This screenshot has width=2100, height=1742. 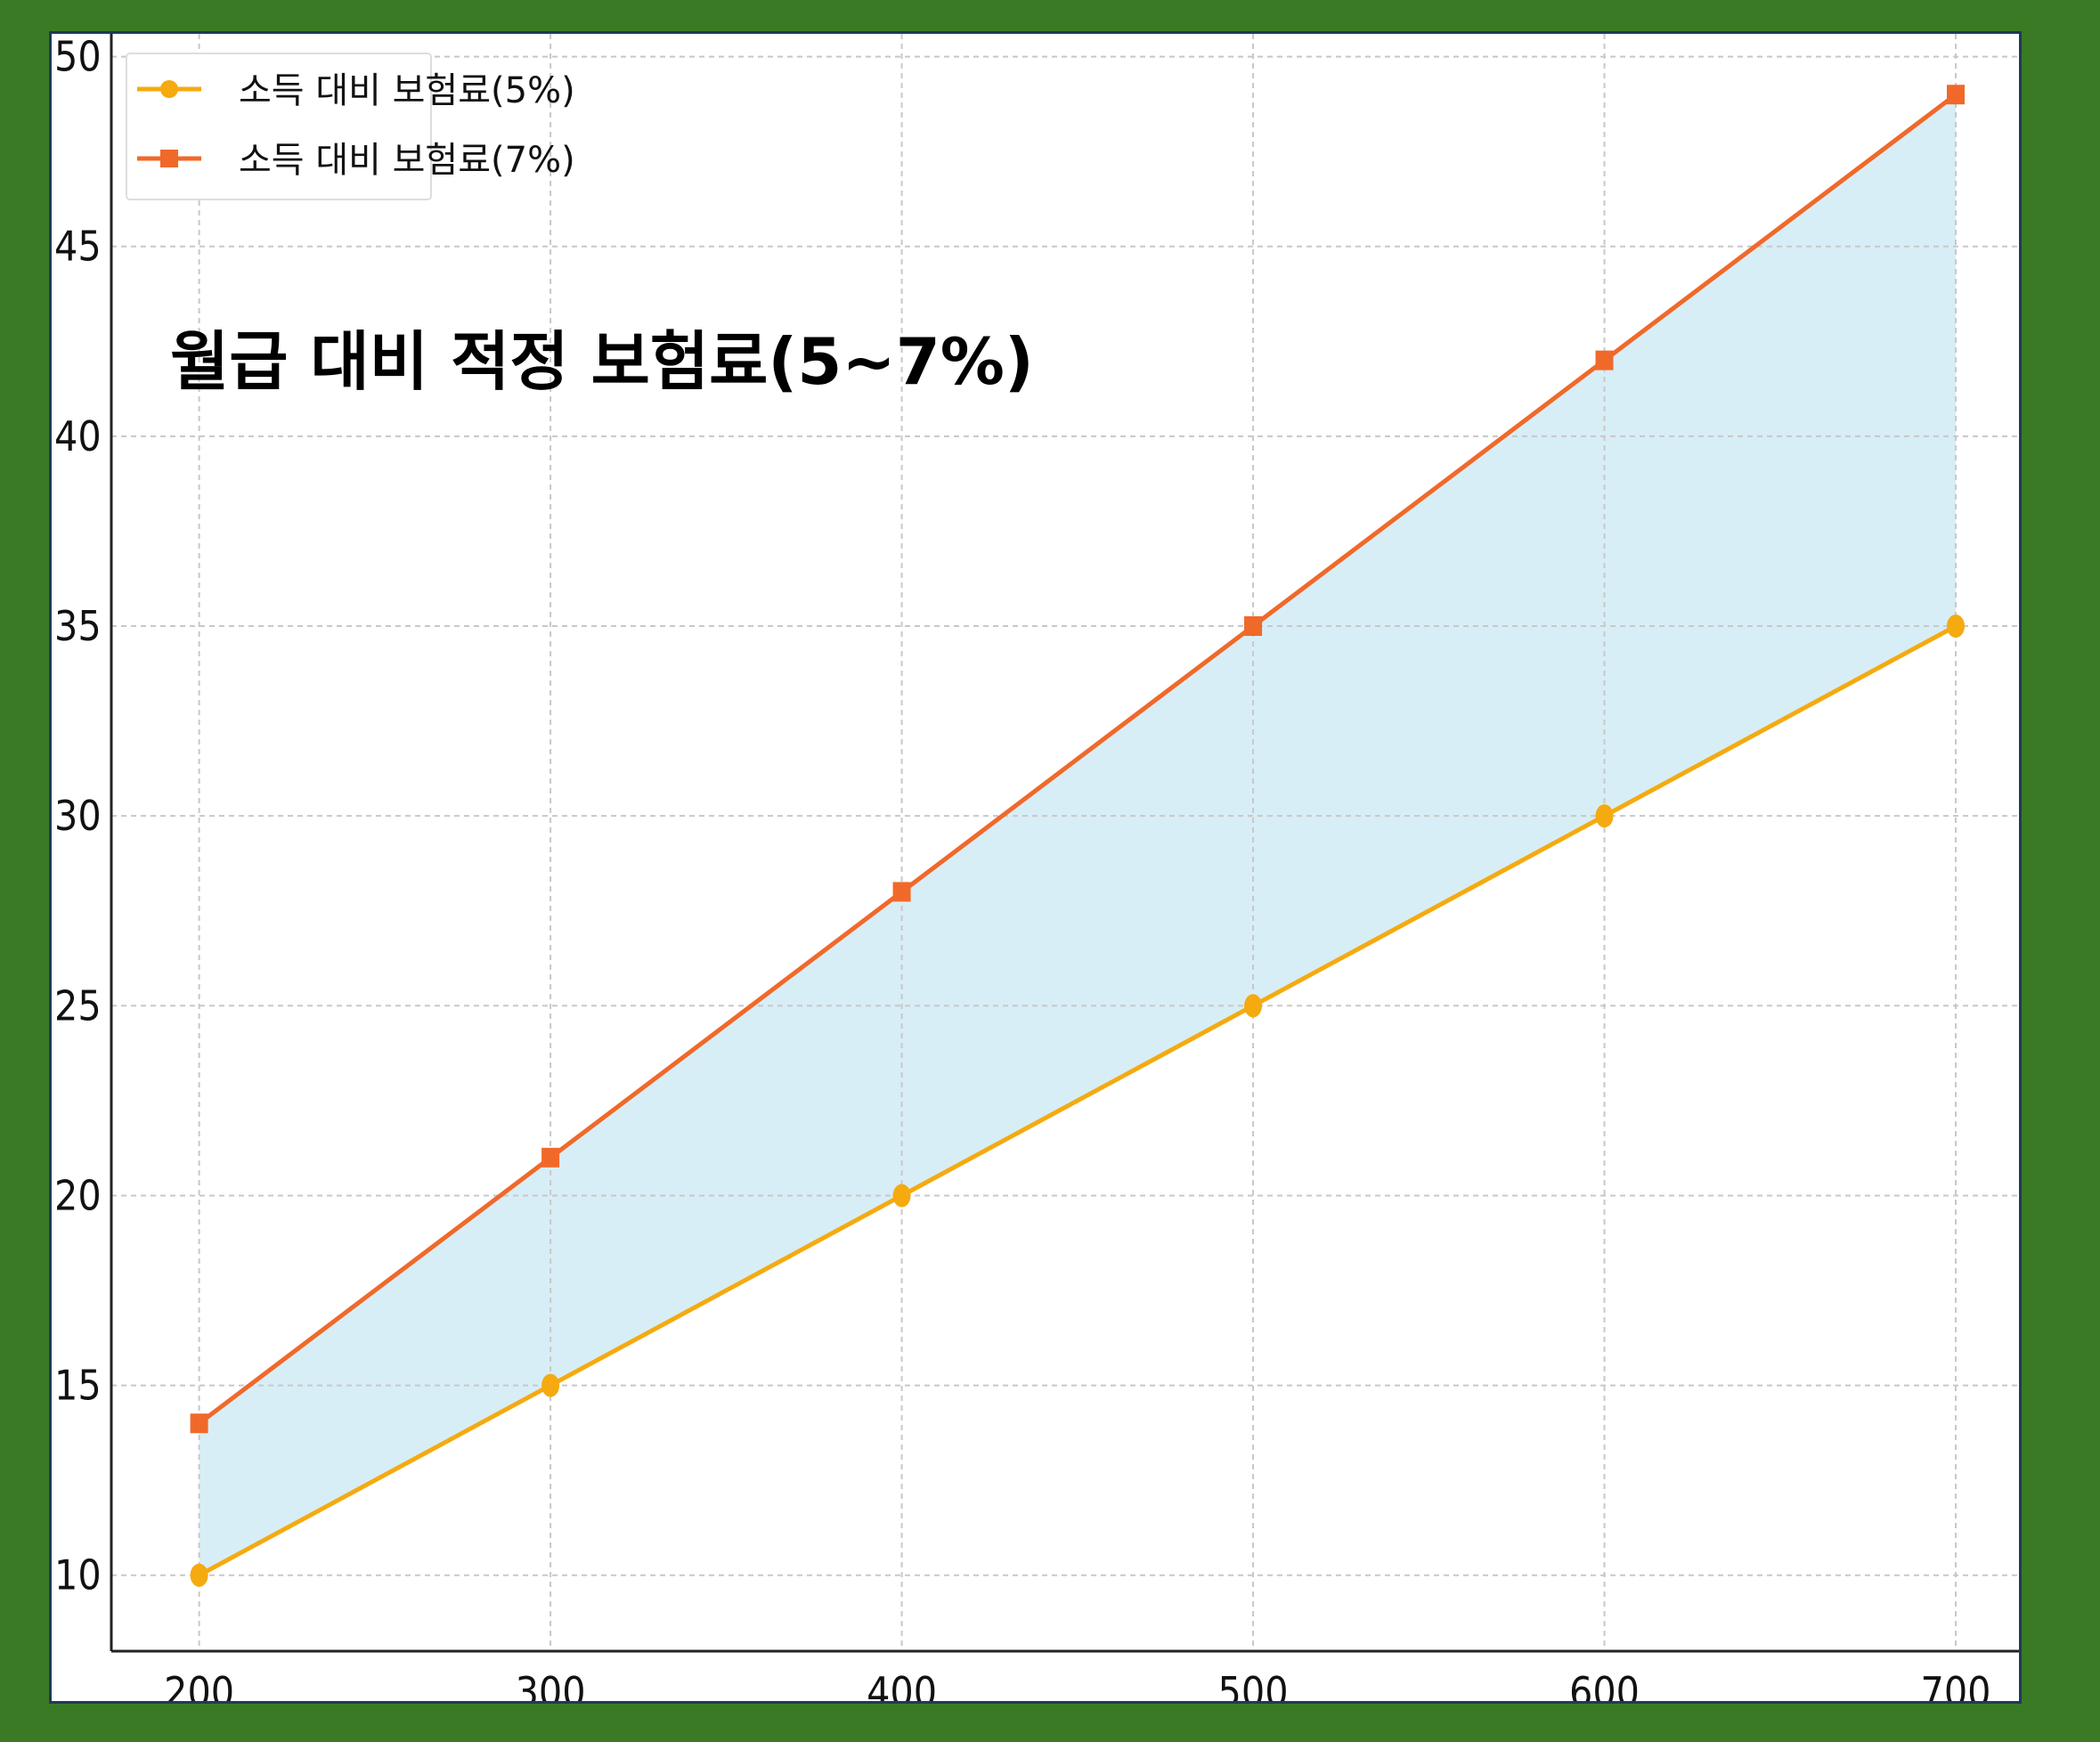 I want to click on y-tick-label-10: 10, so click(x=78, y=1575).